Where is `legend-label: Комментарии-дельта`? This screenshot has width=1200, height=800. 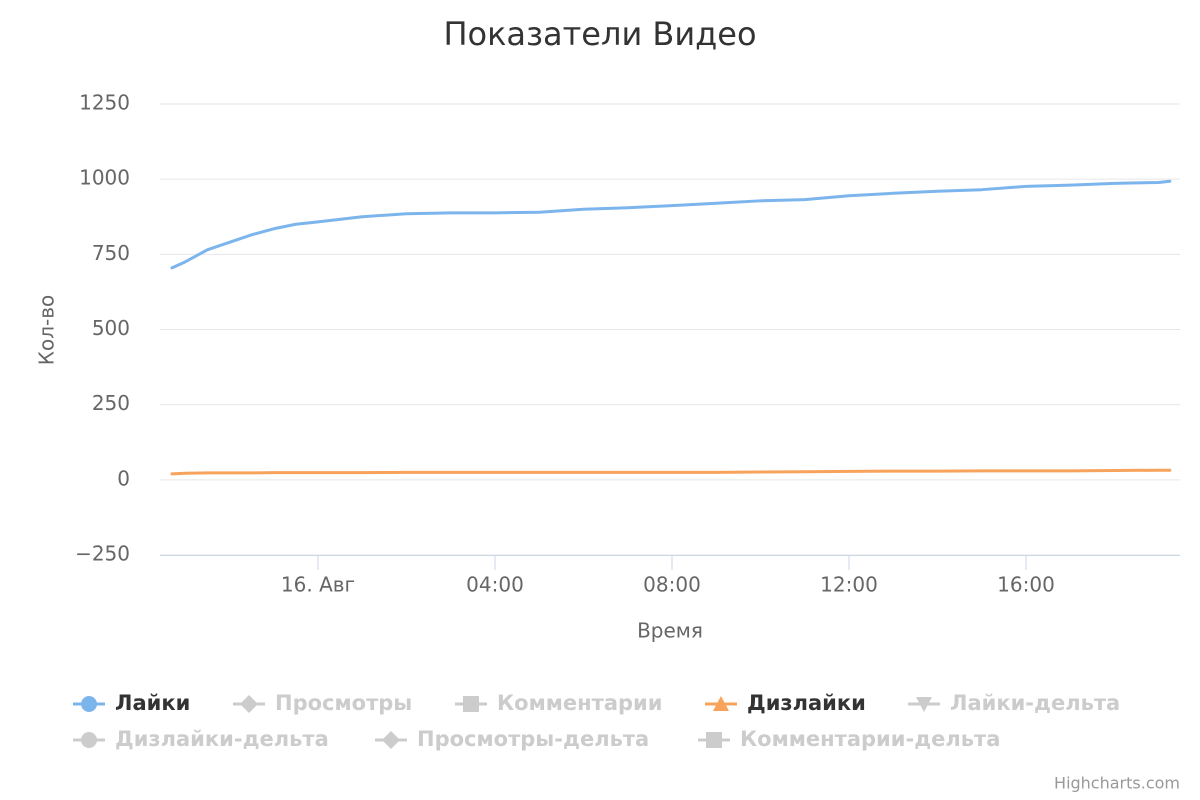 legend-label: Комментарии-дельта is located at coordinates (870, 739).